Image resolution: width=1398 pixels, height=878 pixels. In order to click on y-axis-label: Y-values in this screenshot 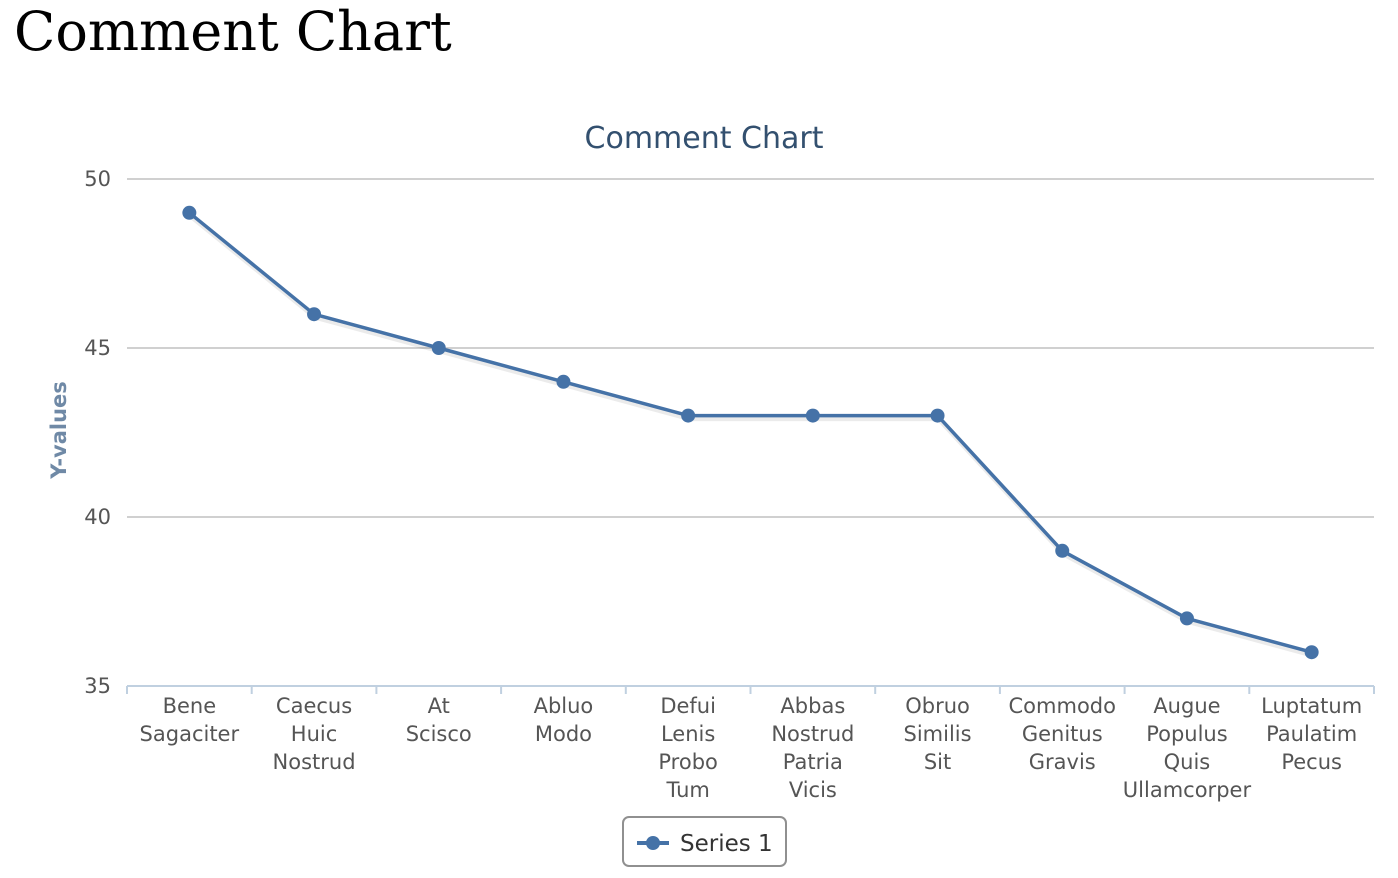, I will do `click(59, 430)`.